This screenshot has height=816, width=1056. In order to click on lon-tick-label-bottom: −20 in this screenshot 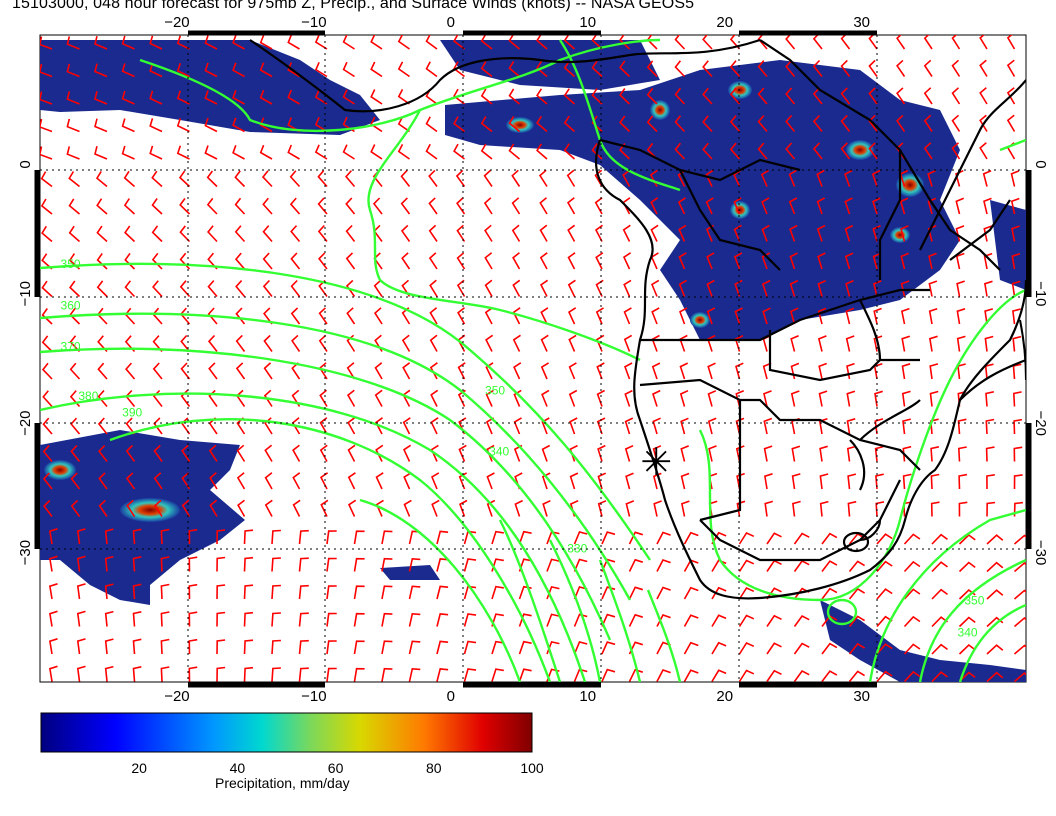, I will do `click(176, 696)`.